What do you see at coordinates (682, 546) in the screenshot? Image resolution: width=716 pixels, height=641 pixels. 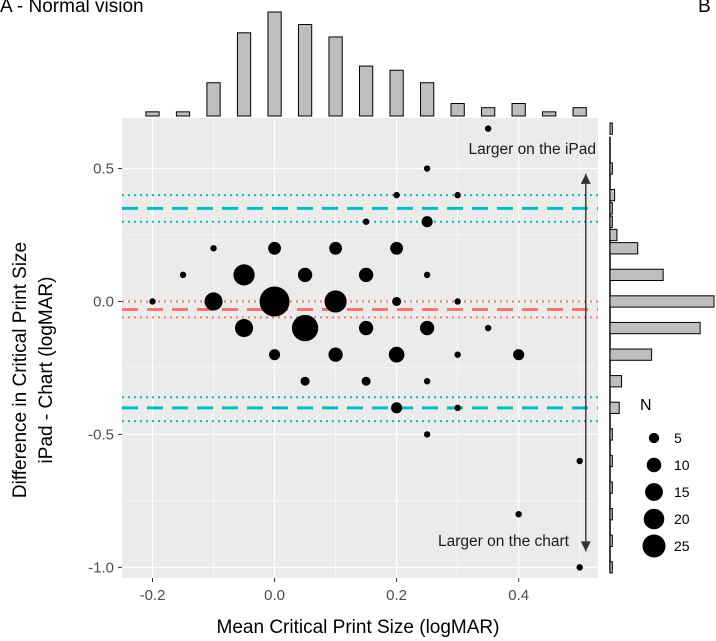 I see `legend-label: 25` at bounding box center [682, 546].